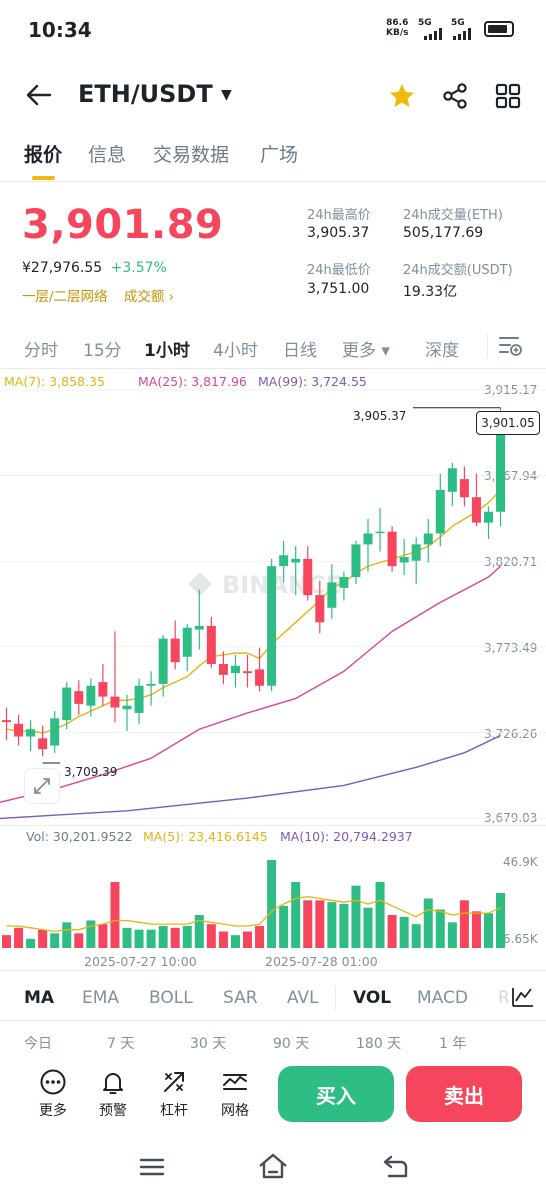 The width and height of the screenshot is (546, 1200). What do you see at coordinates (396, 1167) in the screenshot?
I see `back-nav-icon` at bounding box center [396, 1167].